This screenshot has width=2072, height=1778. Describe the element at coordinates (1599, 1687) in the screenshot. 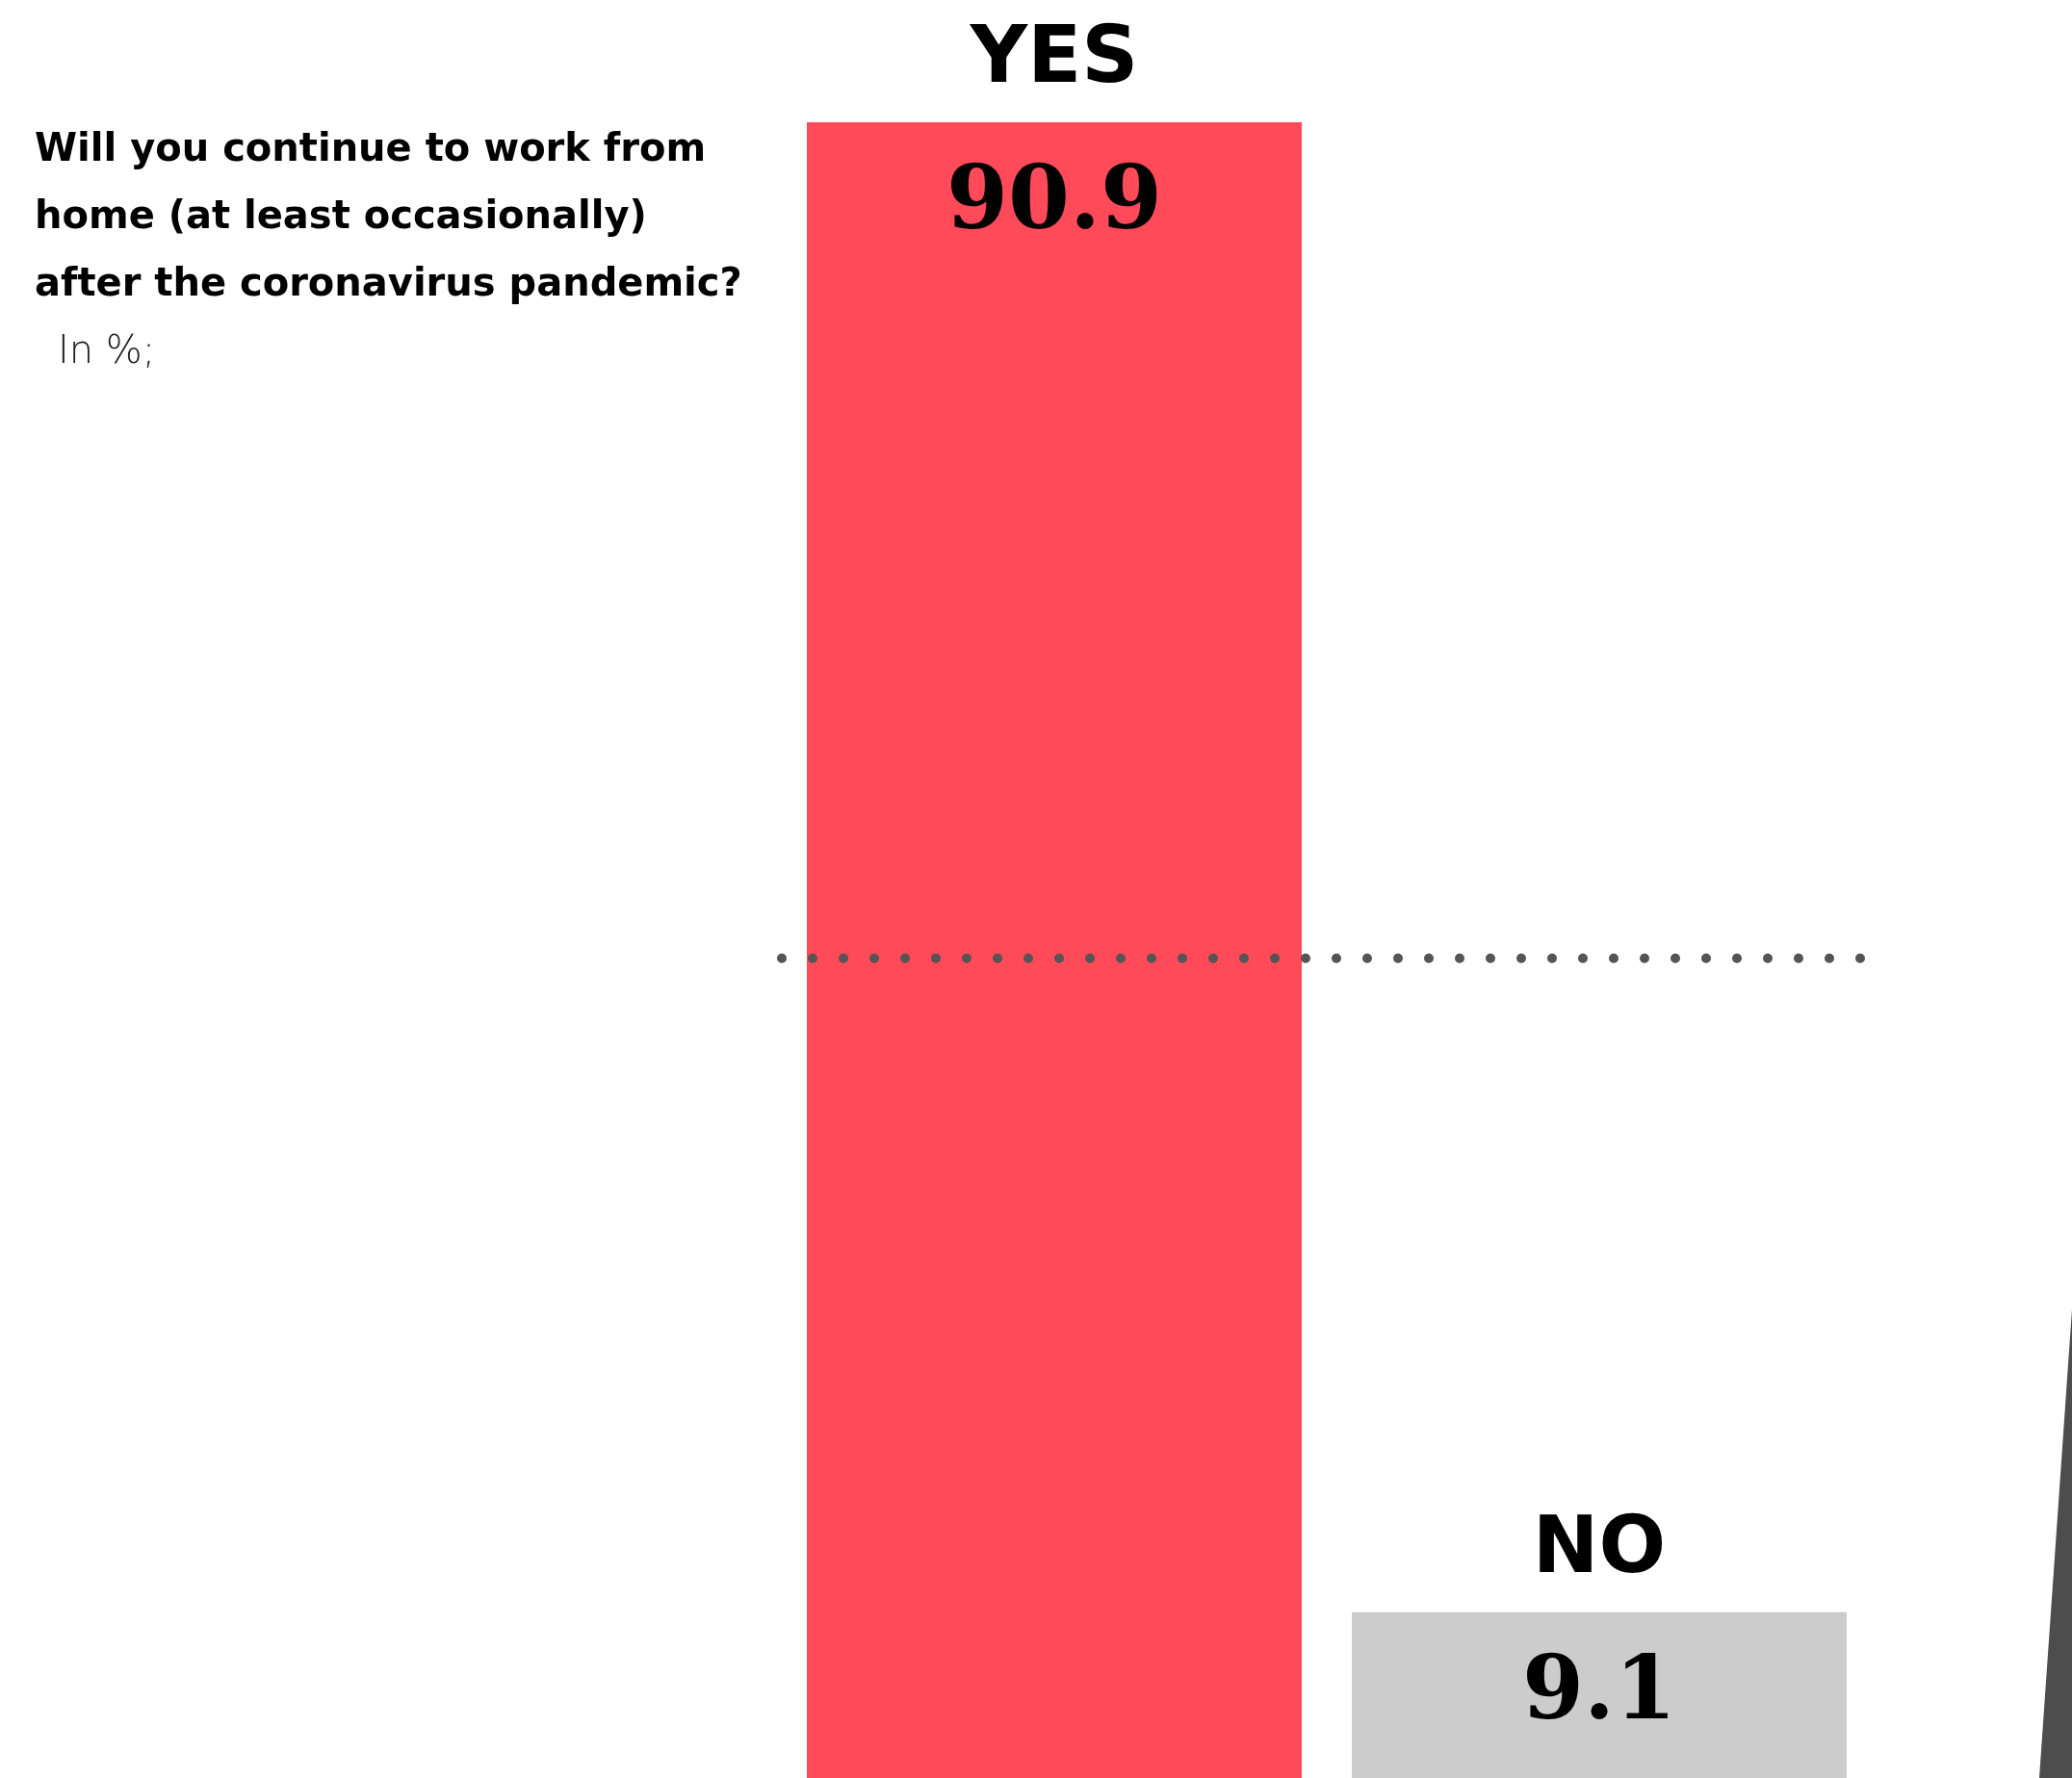

I see `data-label: 9.1` at that location.